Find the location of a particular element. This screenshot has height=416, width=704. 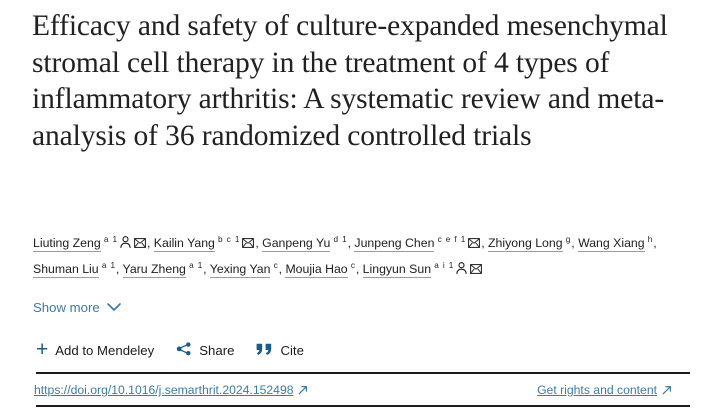

author-name: Ganpeng Yu is located at coordinates (296, 244).